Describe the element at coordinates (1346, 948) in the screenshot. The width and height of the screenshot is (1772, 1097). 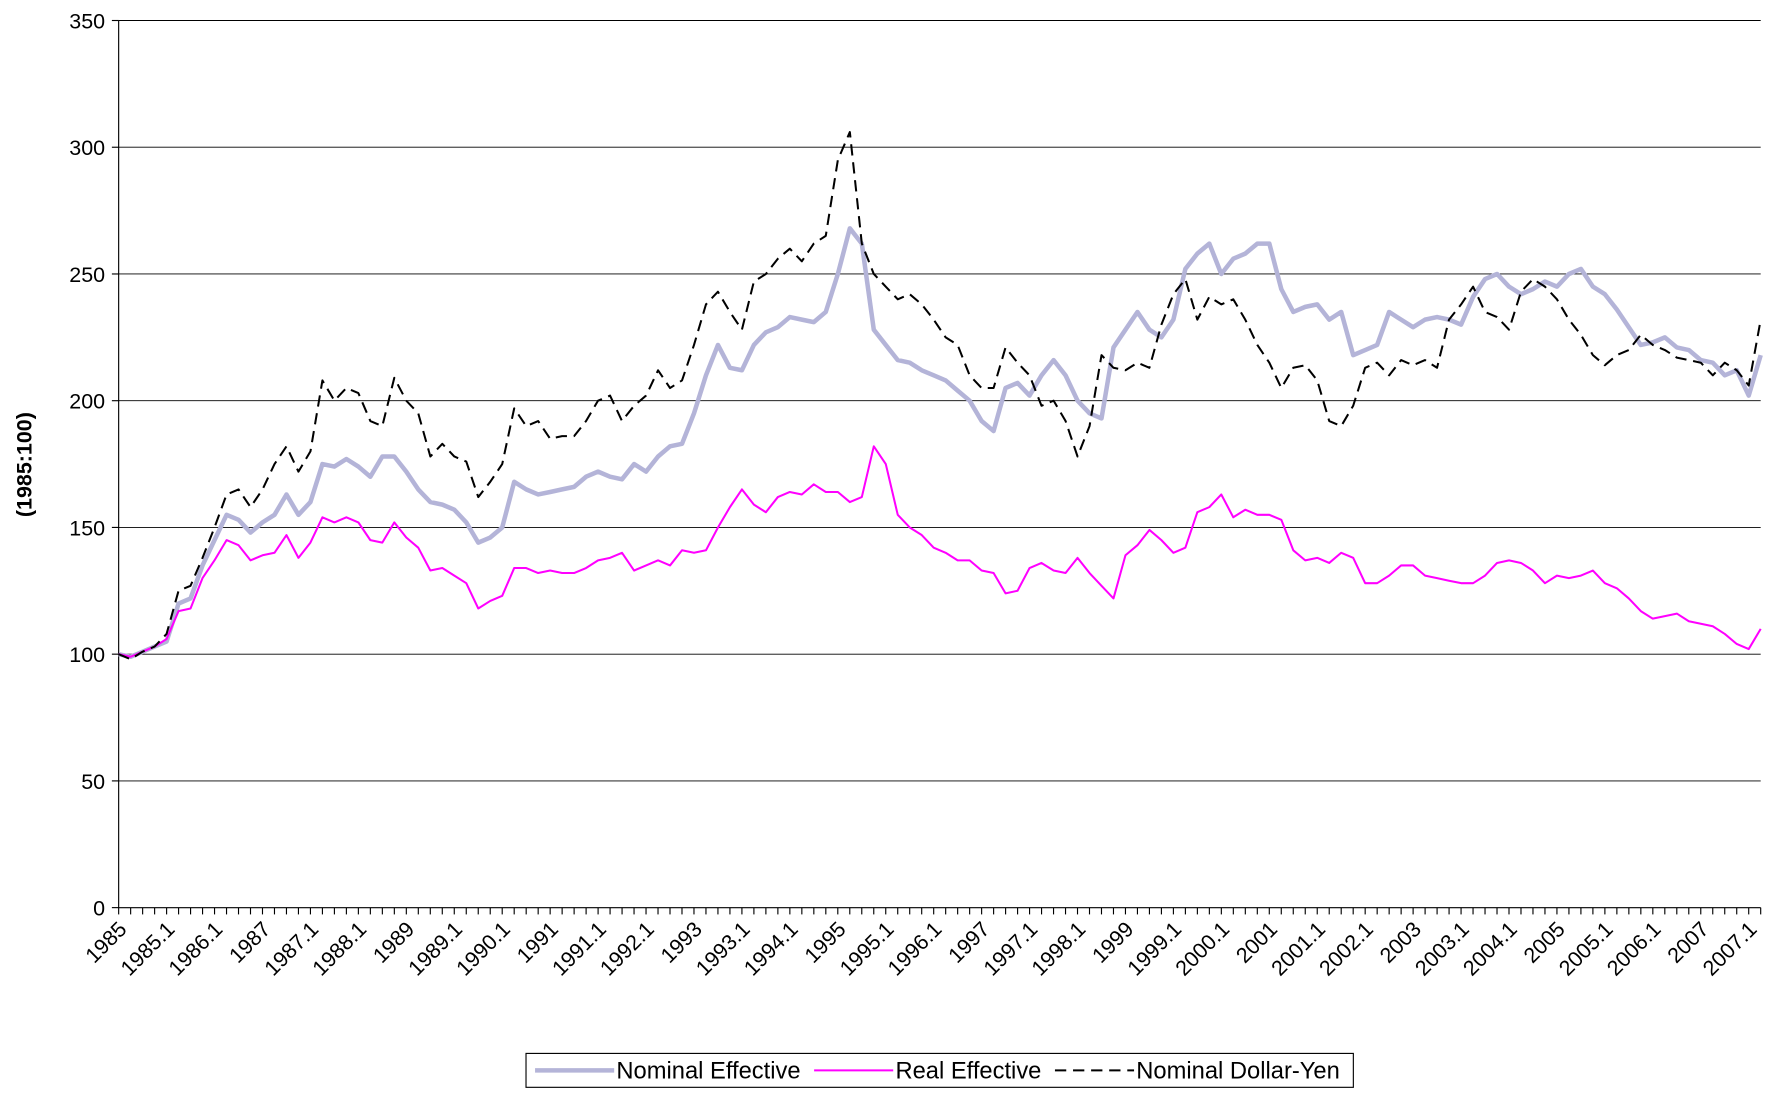
I see `x-tick-label: 2002.1` at that location.